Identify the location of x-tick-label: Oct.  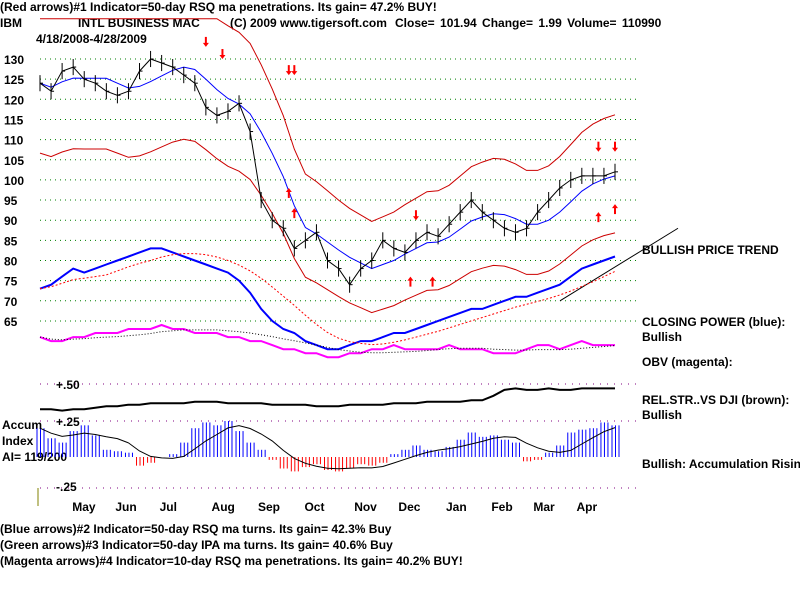
(314, 507).